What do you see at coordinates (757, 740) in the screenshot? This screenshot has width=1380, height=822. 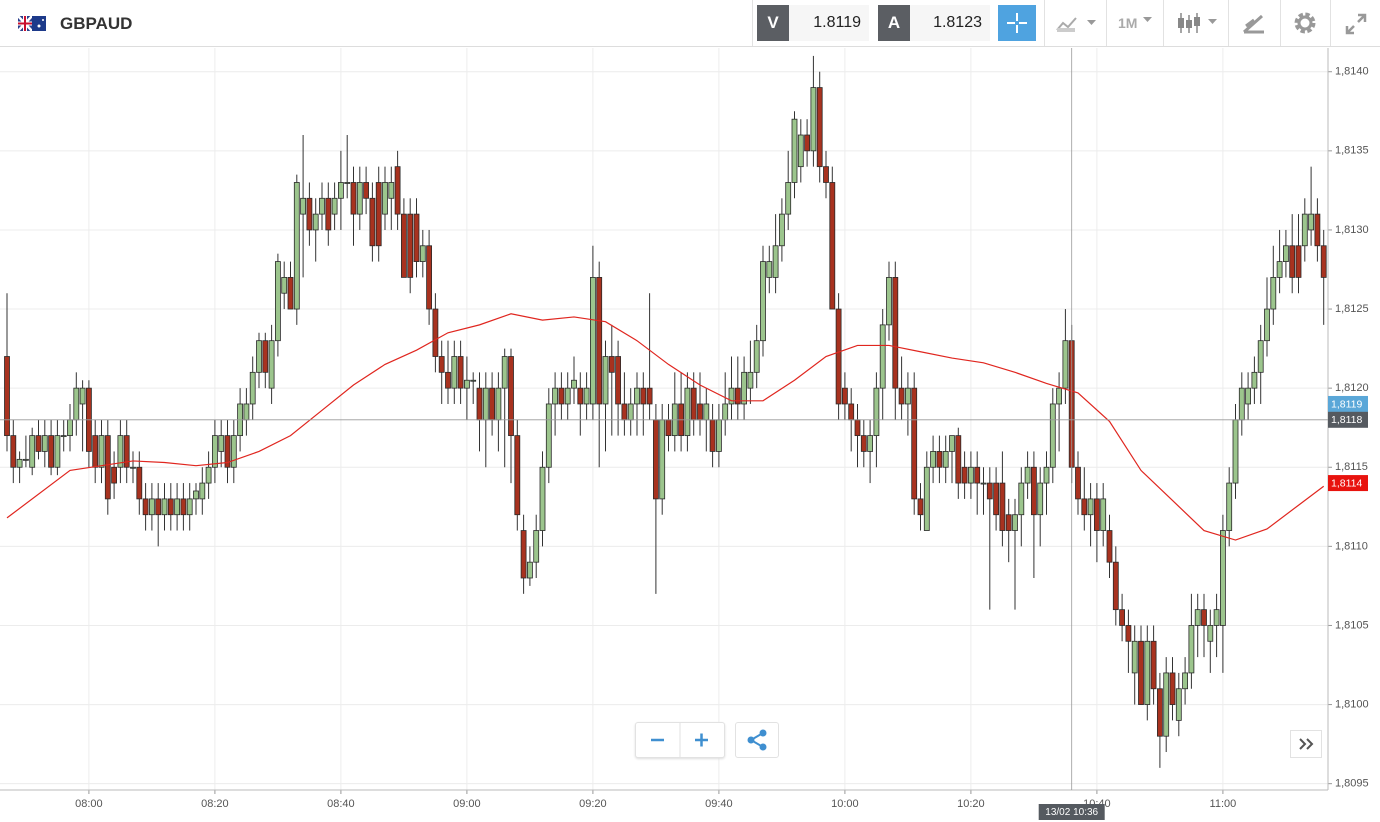 I see `share-button` at bounding box center [757, 740].